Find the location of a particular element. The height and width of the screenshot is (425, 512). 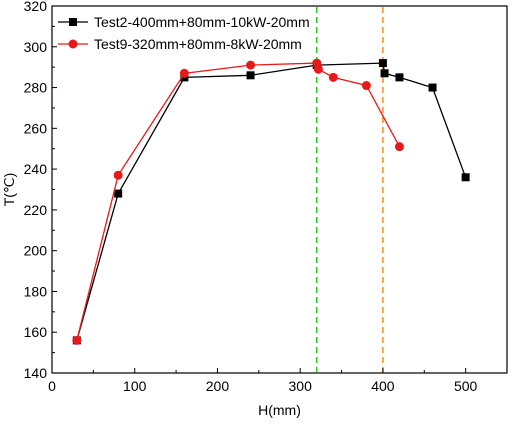

x-tick-label: 200 is located at coordinates (218, 386).